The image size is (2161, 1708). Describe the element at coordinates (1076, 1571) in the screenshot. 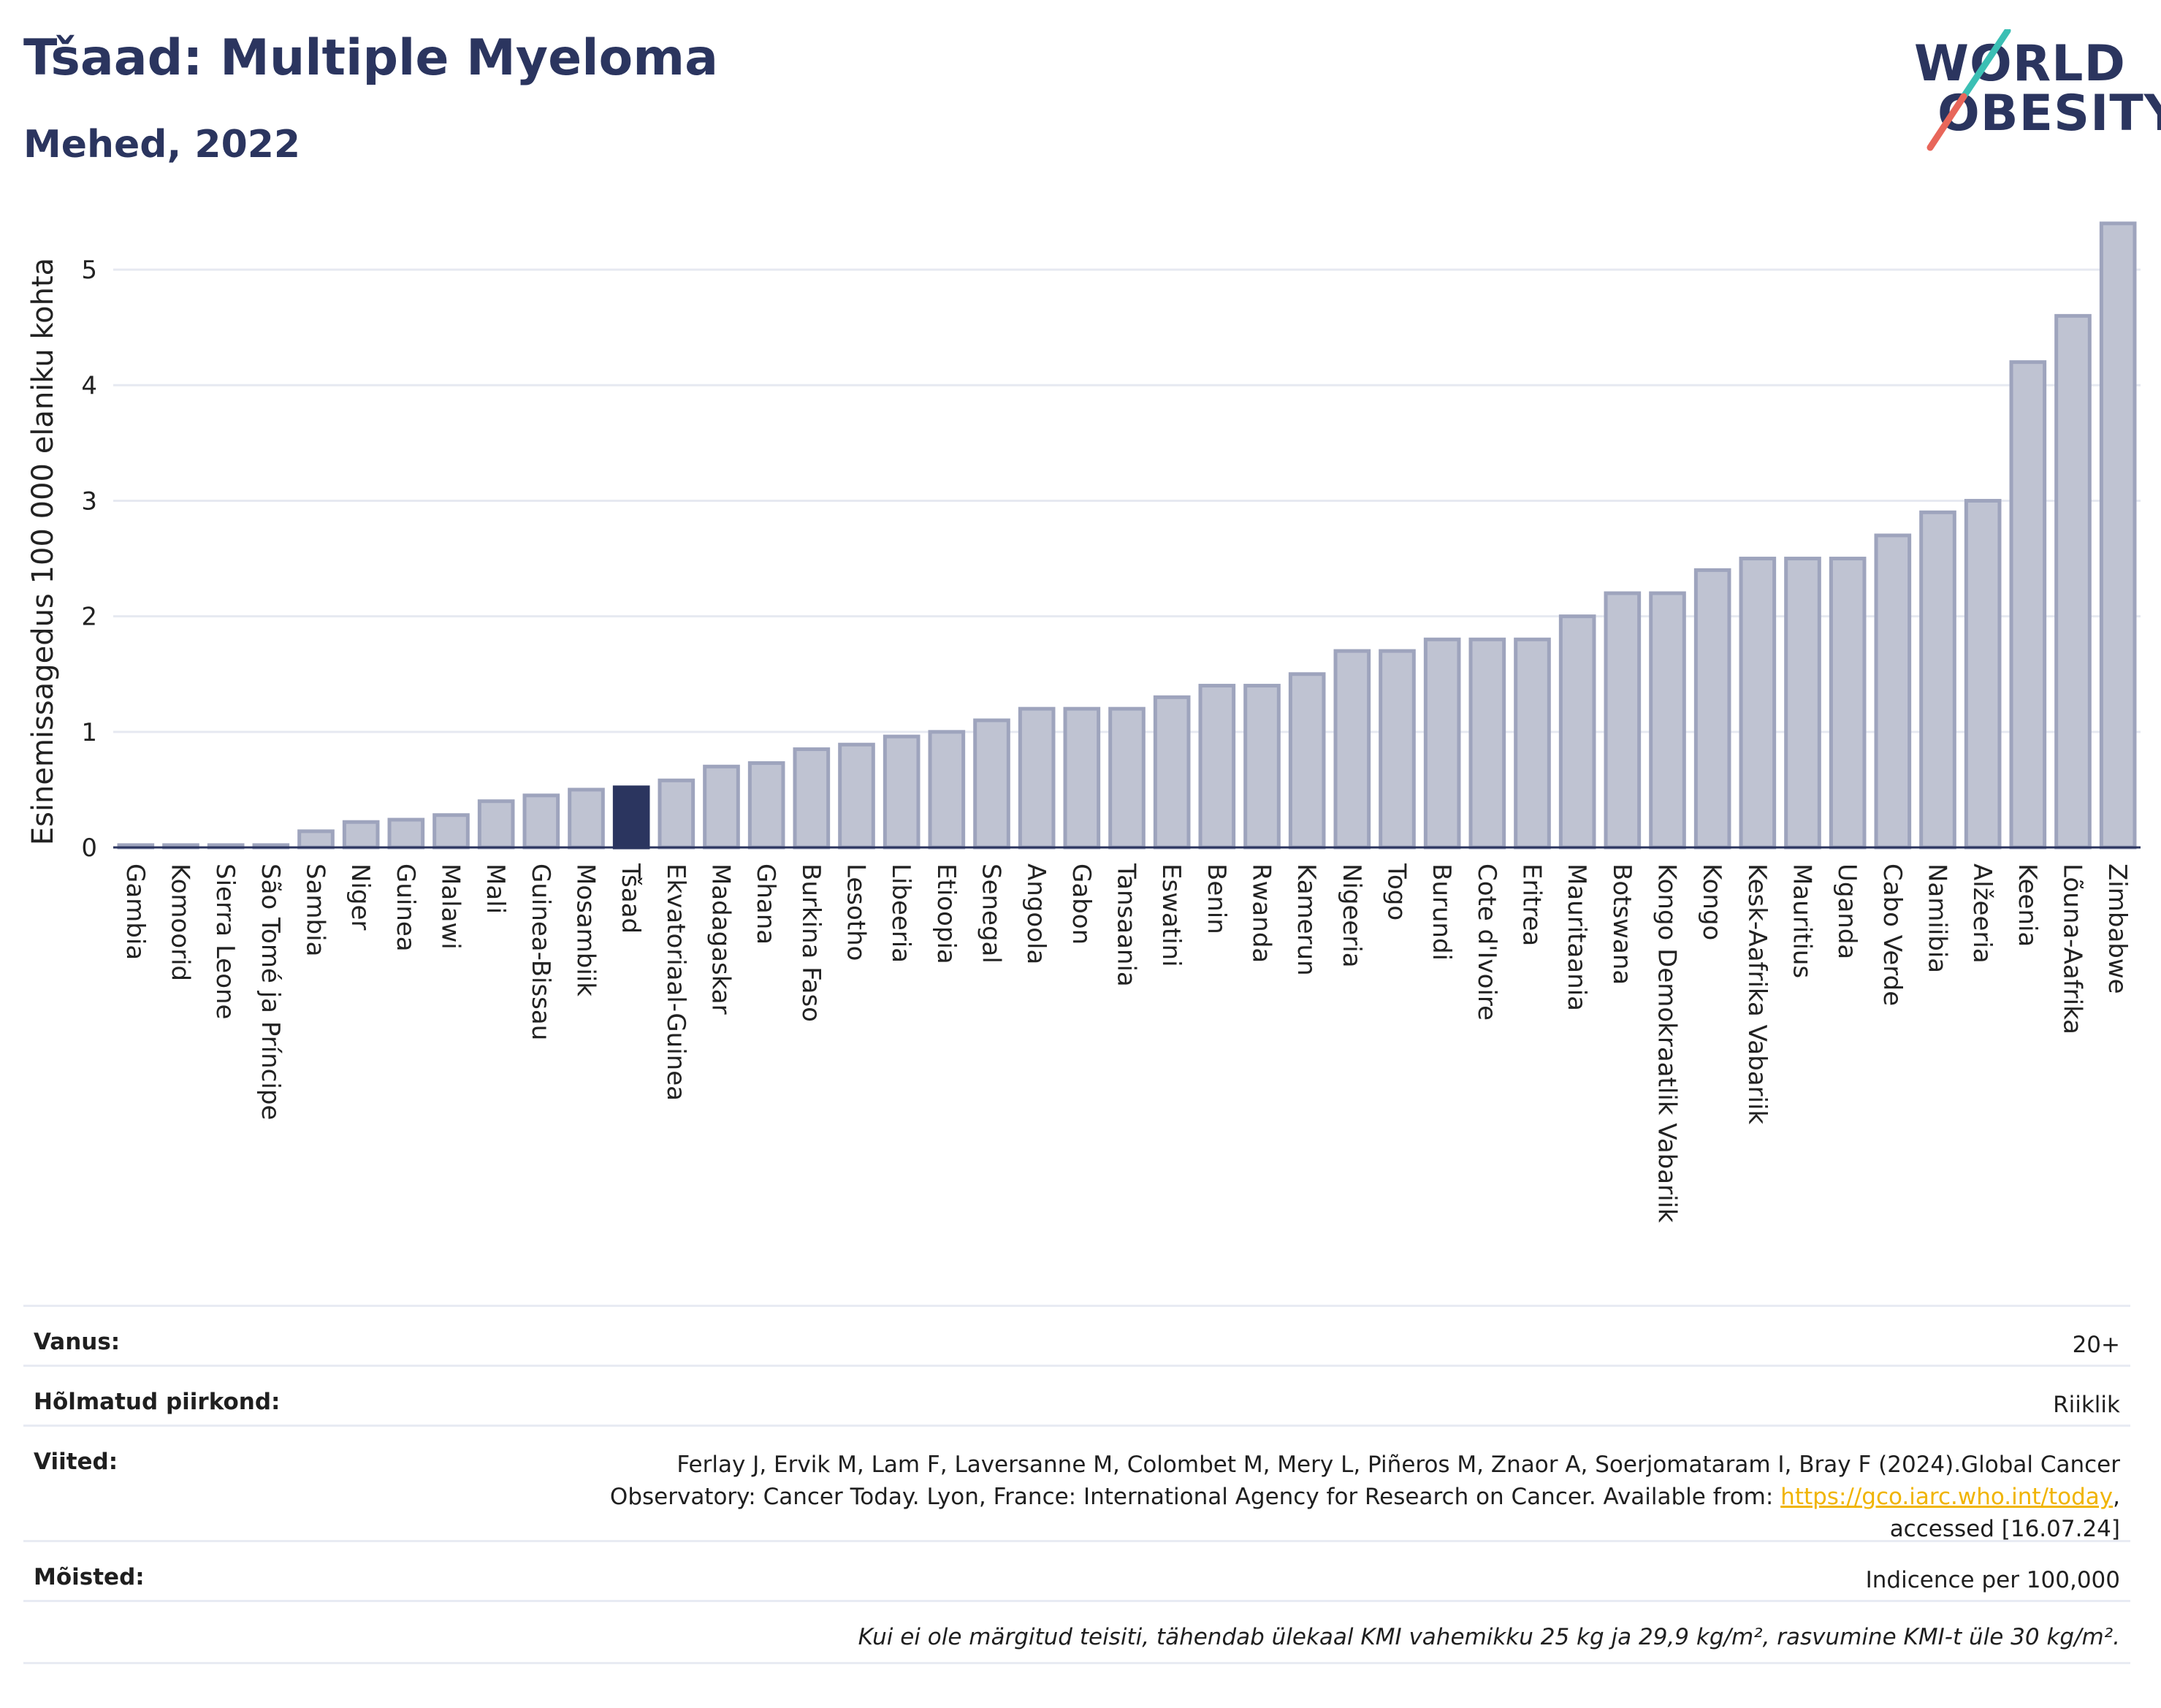

I see `meta-row-definitions: Mõisted: Indicence per 100,000` at that location.